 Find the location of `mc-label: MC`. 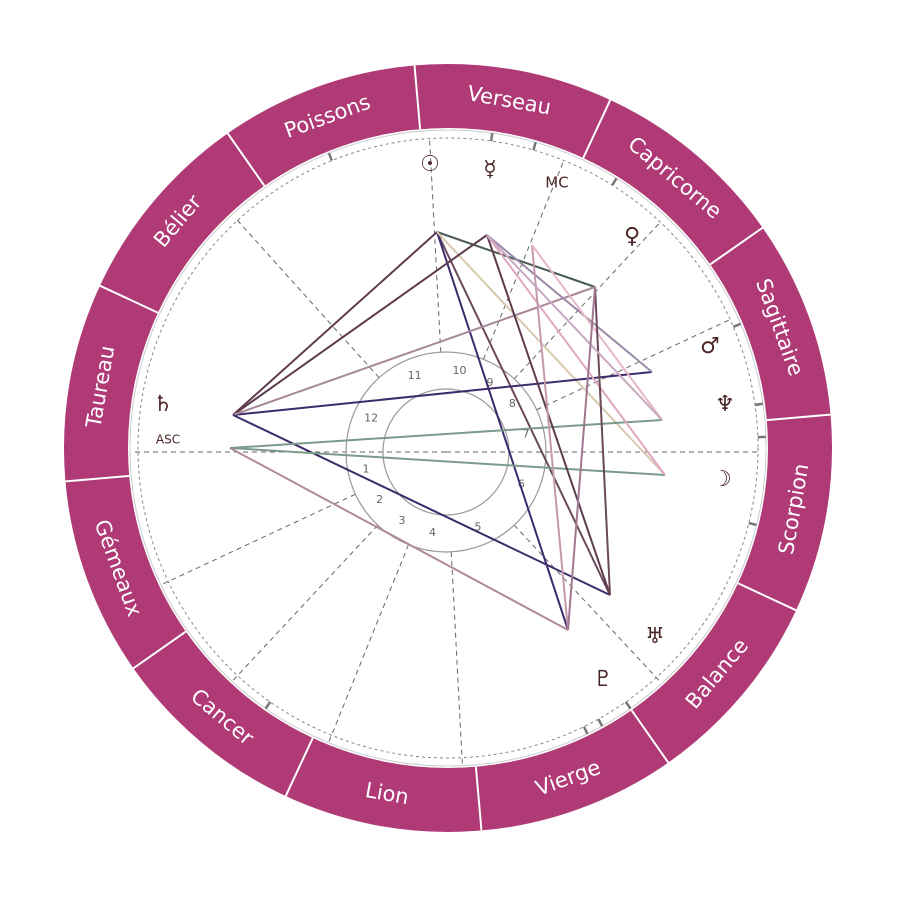

mc-label: MC is located at coordinates (556, 183).